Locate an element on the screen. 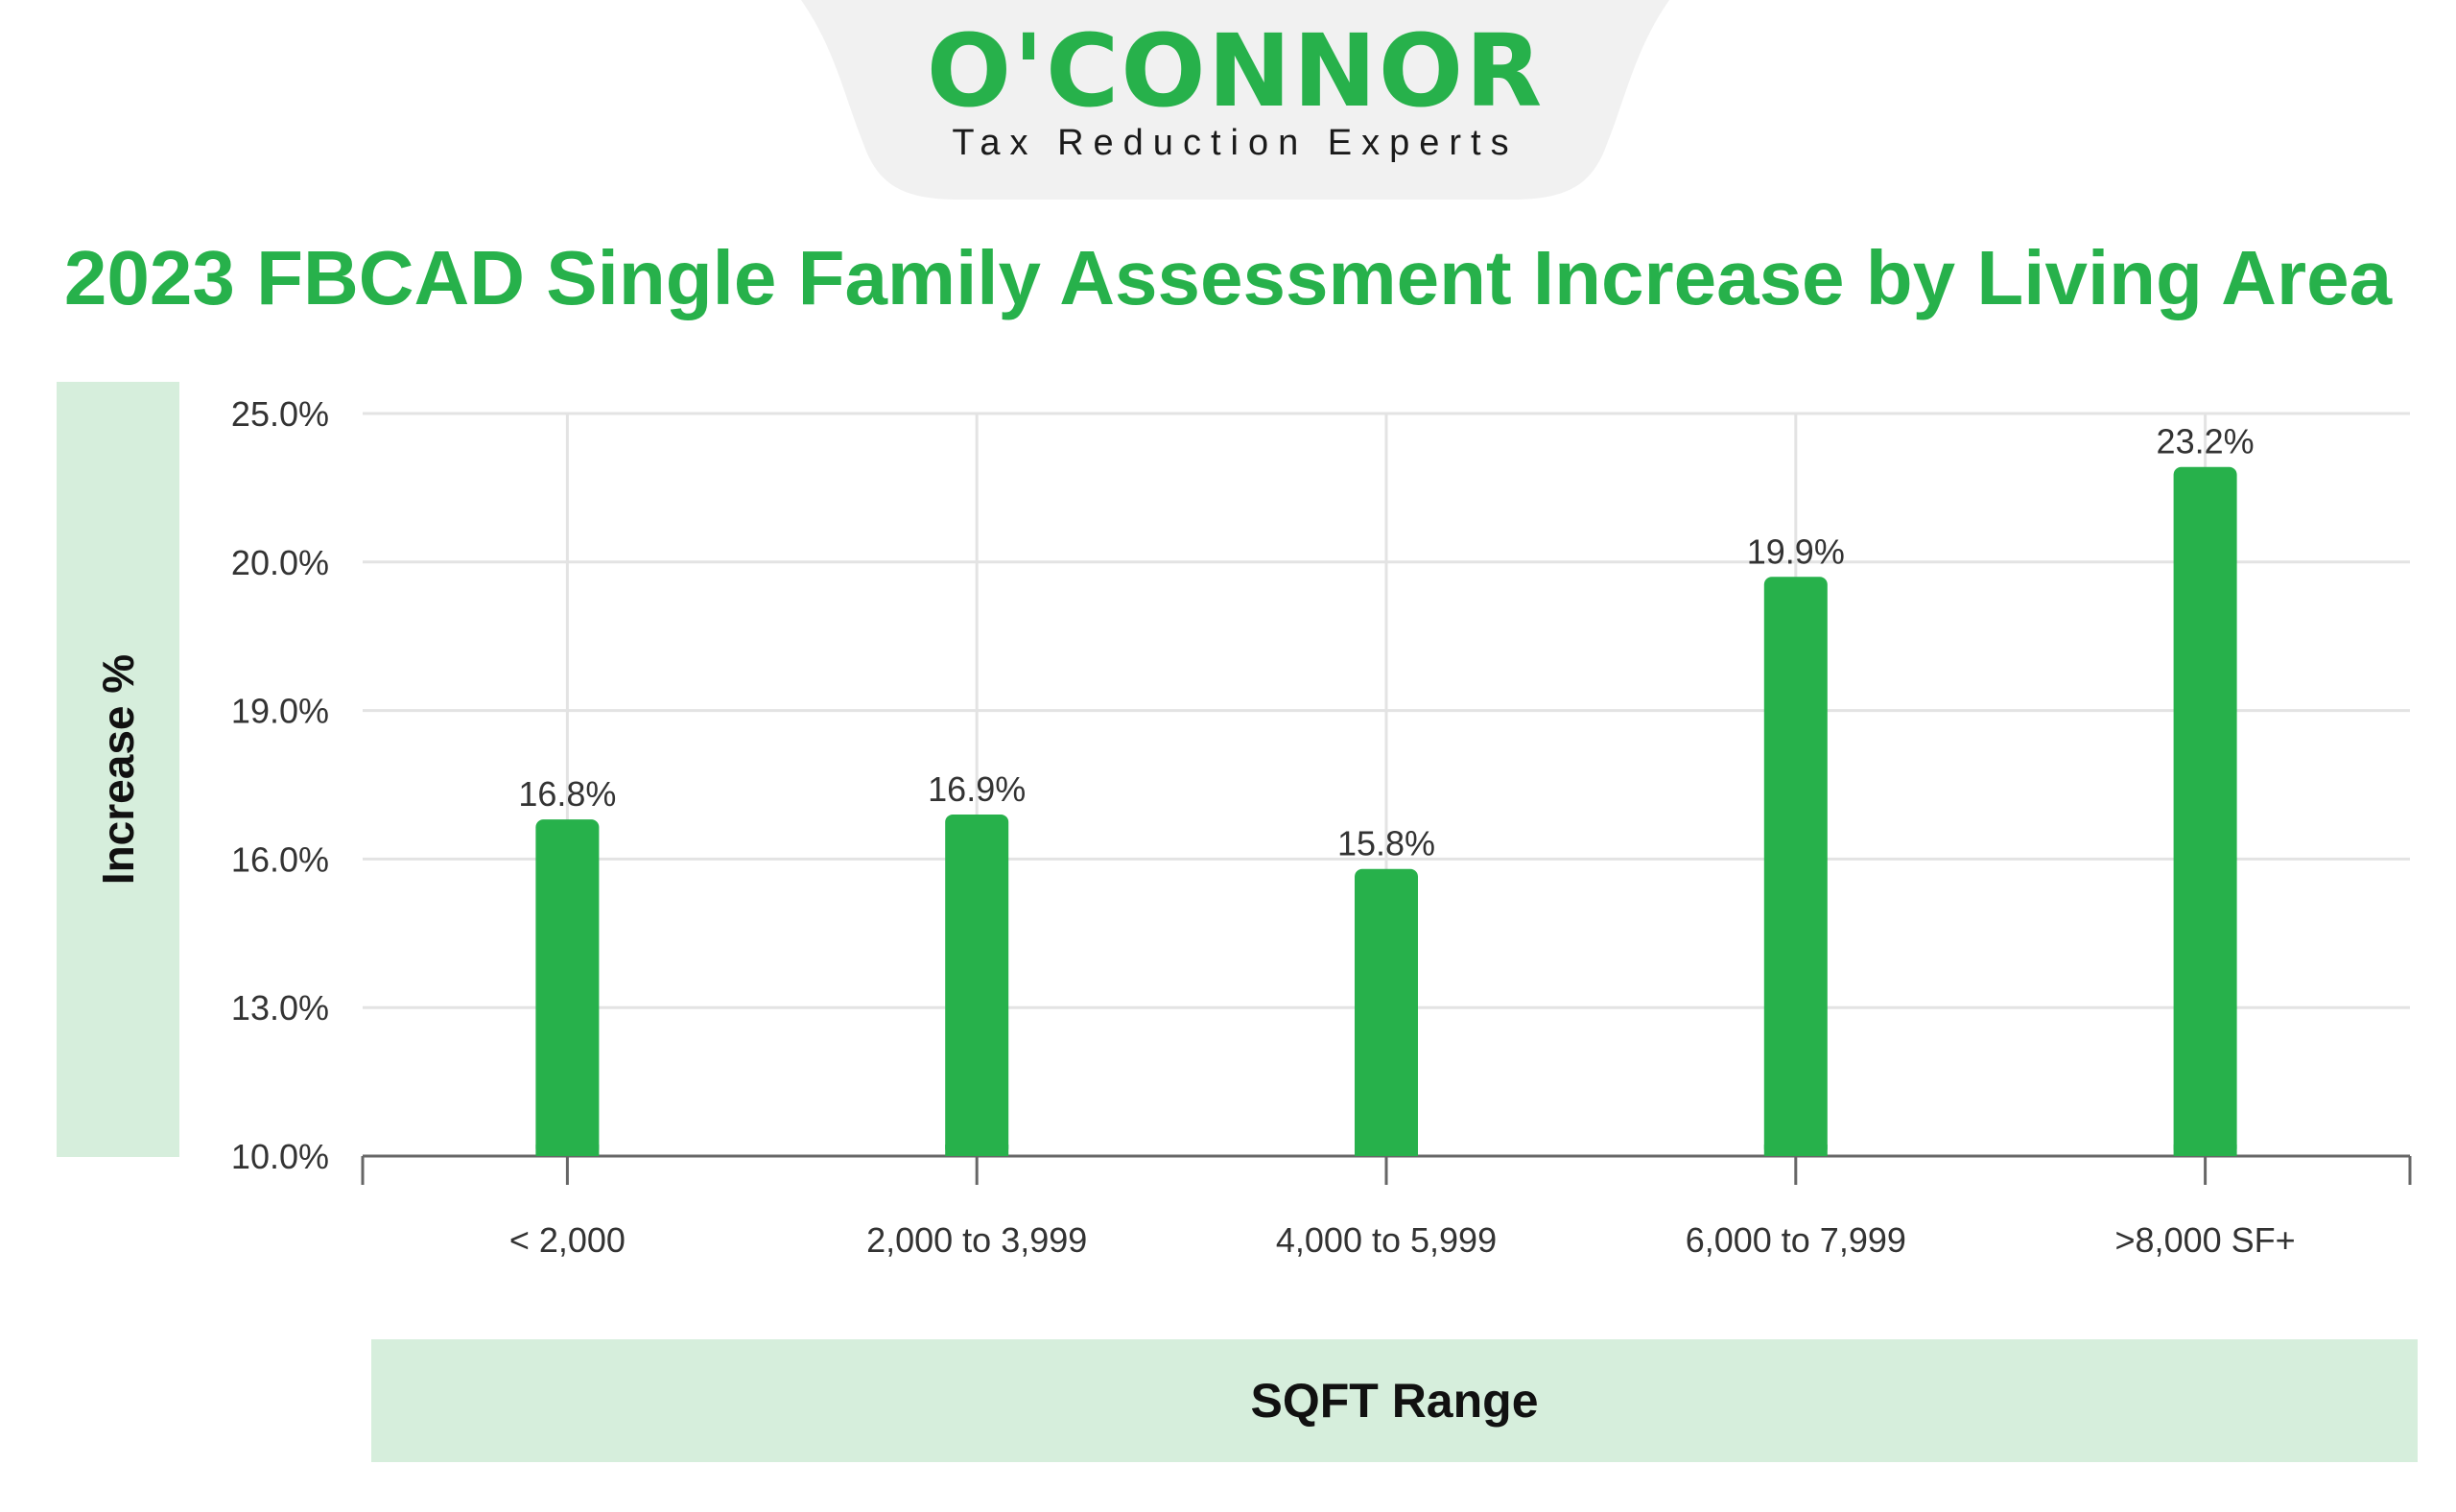  x-tick-label: 2,000 to 3,999 is located at coordinates (976, 1240).